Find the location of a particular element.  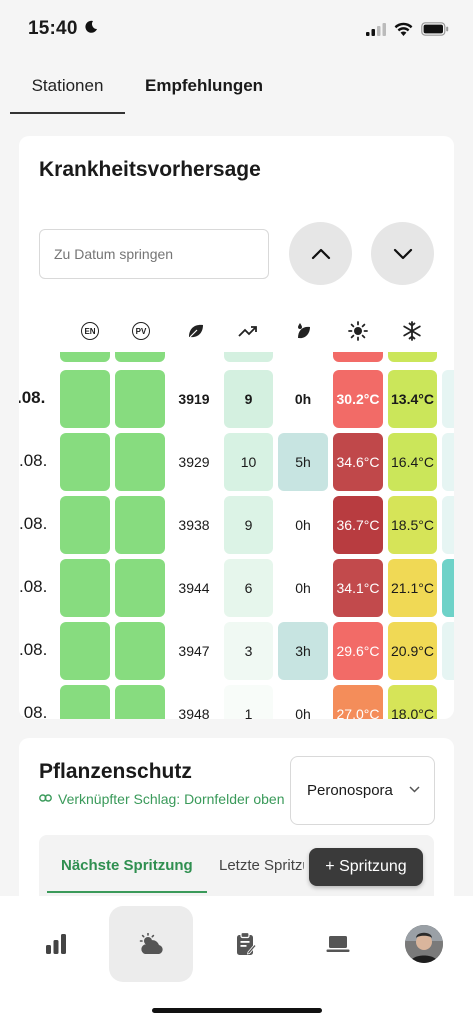

tmax-cell: 36.7°C is located at coordinates (358, 525).